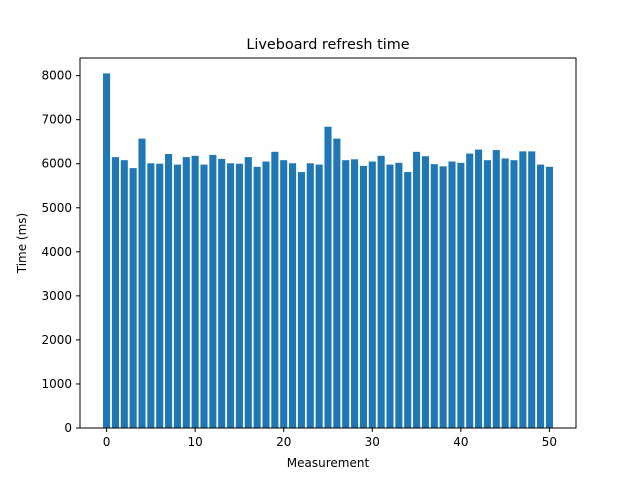 Image resolution: width=640 pixels, height=480 pixels. I want to click on chart-title: Liveboard refresh time, so click(327, 45).